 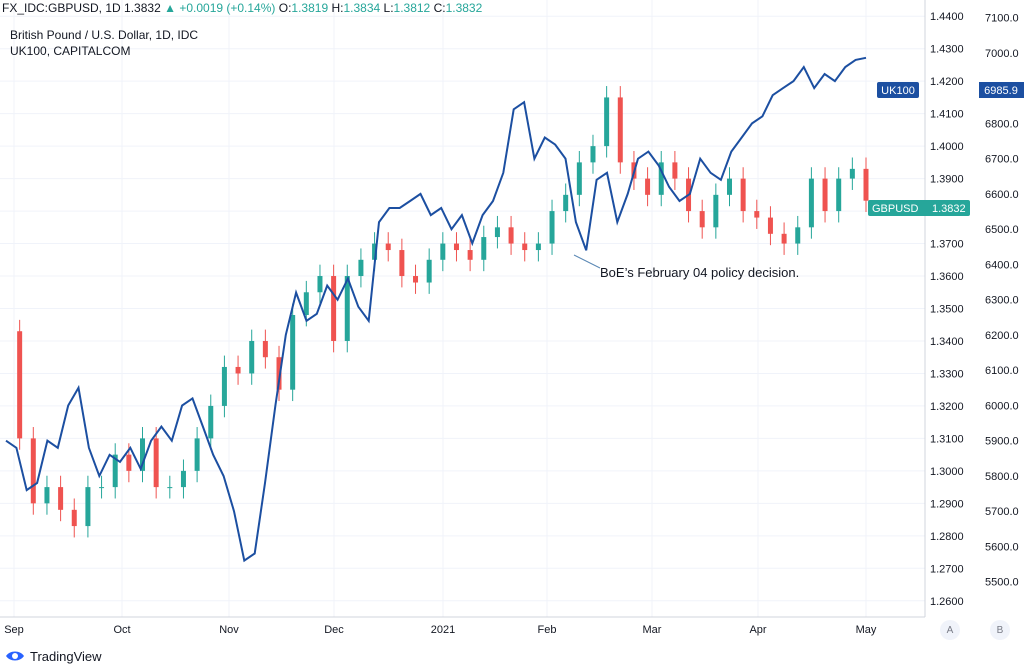 I want to click on gbpusd-tick-label: 1.3300, so click(x=947, y=374).